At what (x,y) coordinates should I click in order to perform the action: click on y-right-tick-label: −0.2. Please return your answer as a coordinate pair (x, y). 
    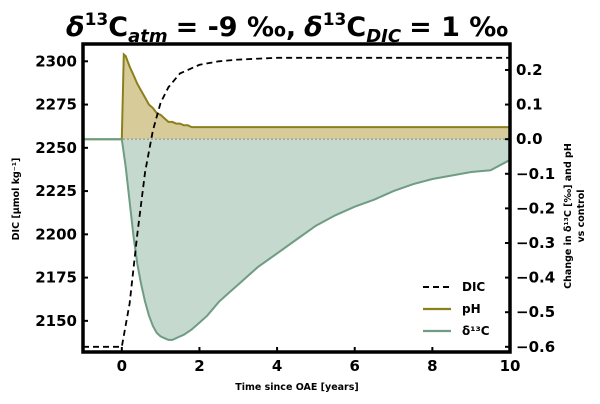
    Looking at the image, I should click on (535, 208).